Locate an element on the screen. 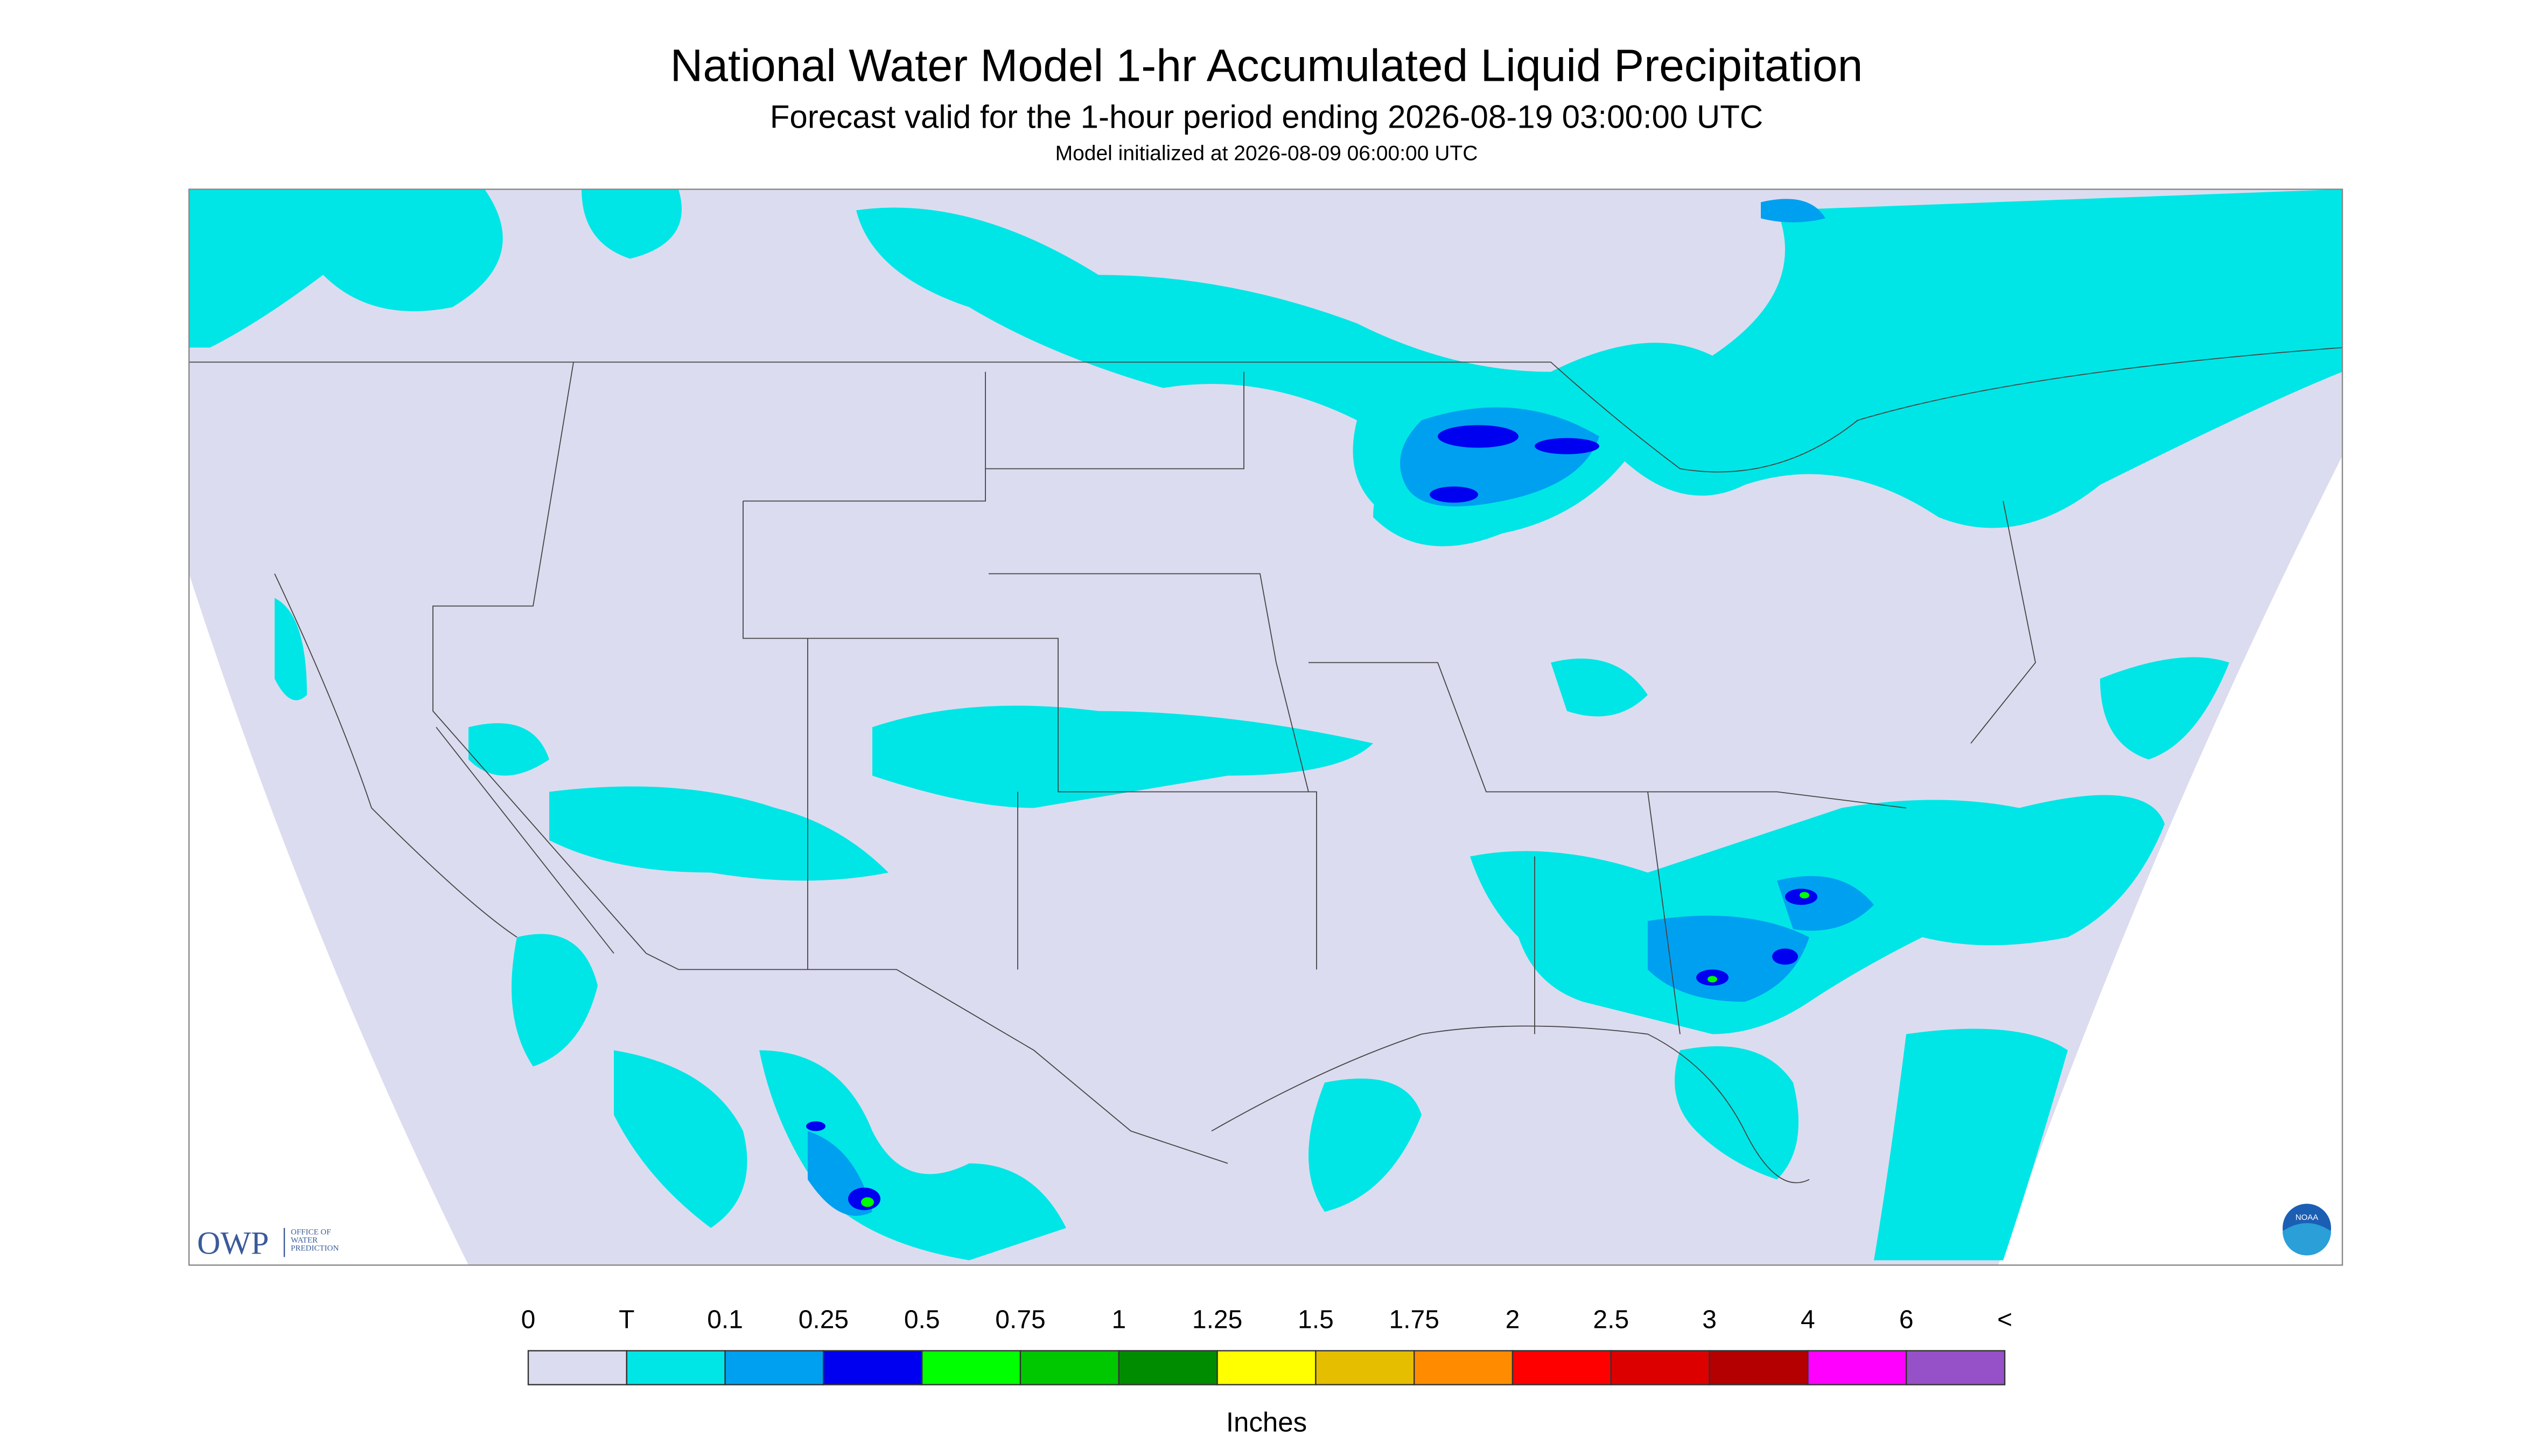 The image size is (2533, 1456). legend-label: 0.1 is located at coordinates (725, 1320).